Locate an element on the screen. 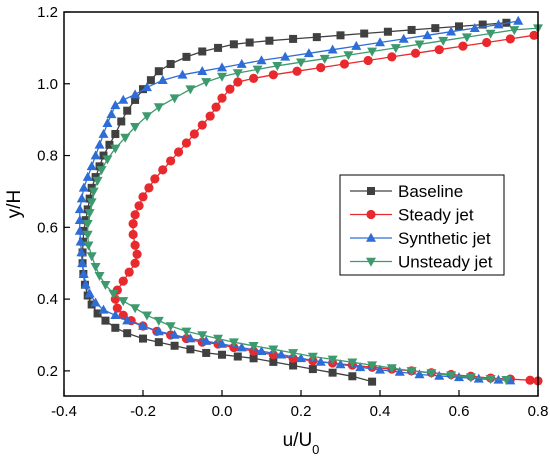 The width and height of the screenshot is (550, 462). x-tick-label: 0.4 is located at coordinates (380, 411).